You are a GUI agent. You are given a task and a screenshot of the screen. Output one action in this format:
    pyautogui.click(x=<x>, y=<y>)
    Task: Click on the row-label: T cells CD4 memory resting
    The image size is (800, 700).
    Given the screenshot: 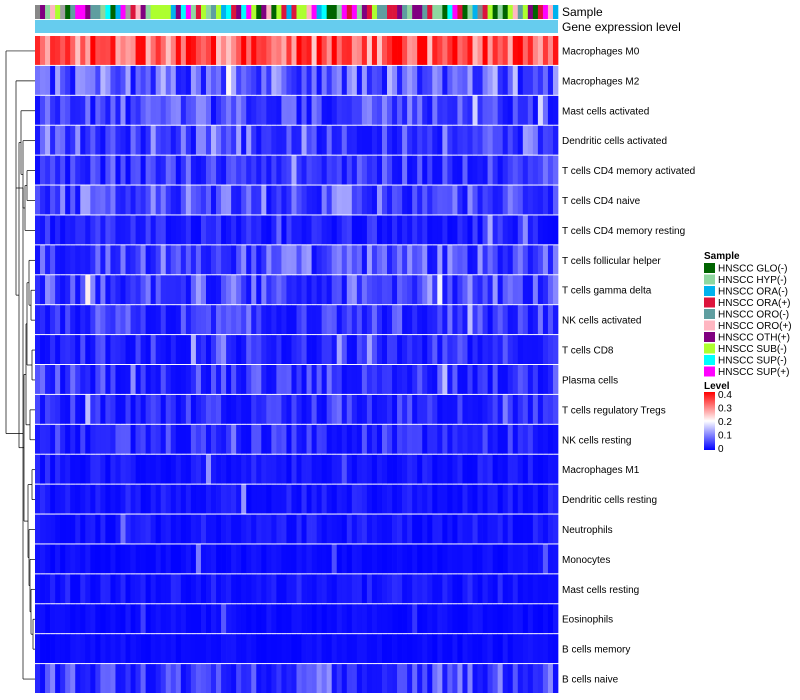 What is the action you would take?
    pyautogui.click(x=623, y=231)
    